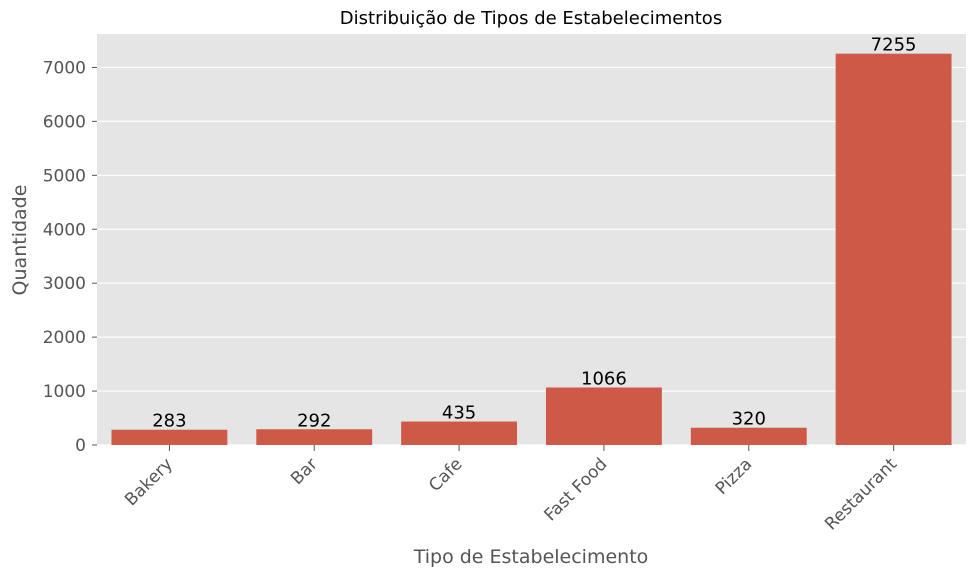  What do you see at coordinates (64, 392) in the screenshot?
I see `y-tick-label: 1000` at bounding box center [64, 392].